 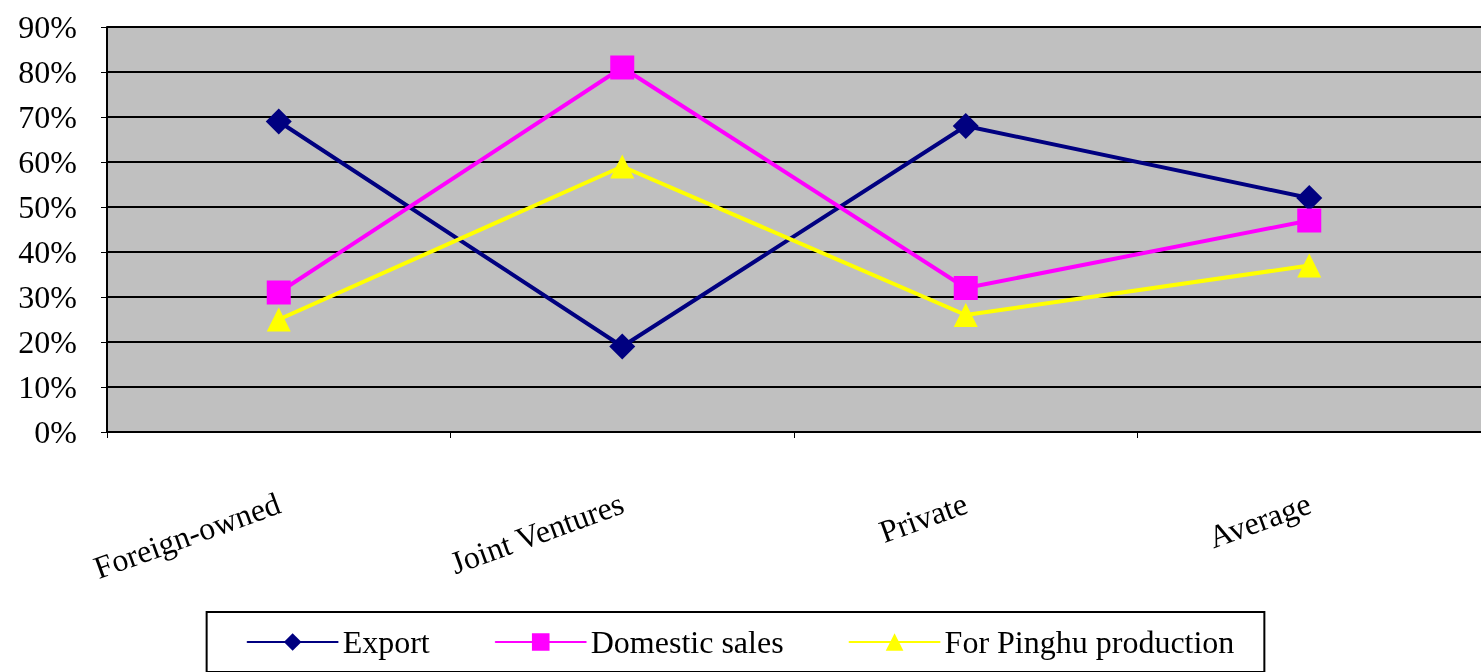 I want to click on x-tick-label: Average, so click(x=1259, y=520).